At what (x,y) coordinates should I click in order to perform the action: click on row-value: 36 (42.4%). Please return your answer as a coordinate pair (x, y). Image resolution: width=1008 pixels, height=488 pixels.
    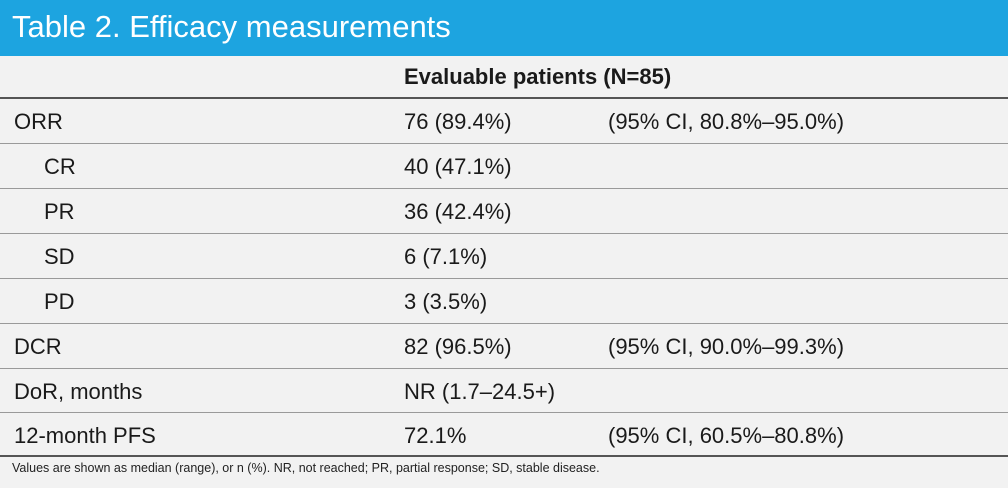
    Looking at the image, I should click on (458, 211).